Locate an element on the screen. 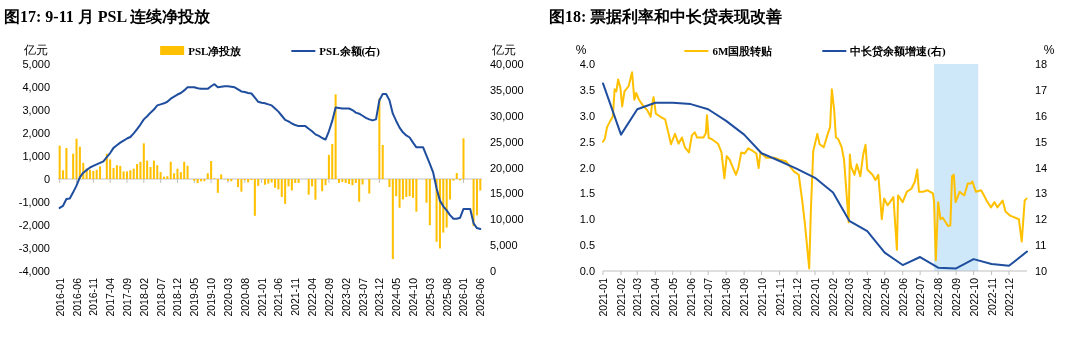  y2-tick-label: 35,000 is located at coordinates (507, 89).